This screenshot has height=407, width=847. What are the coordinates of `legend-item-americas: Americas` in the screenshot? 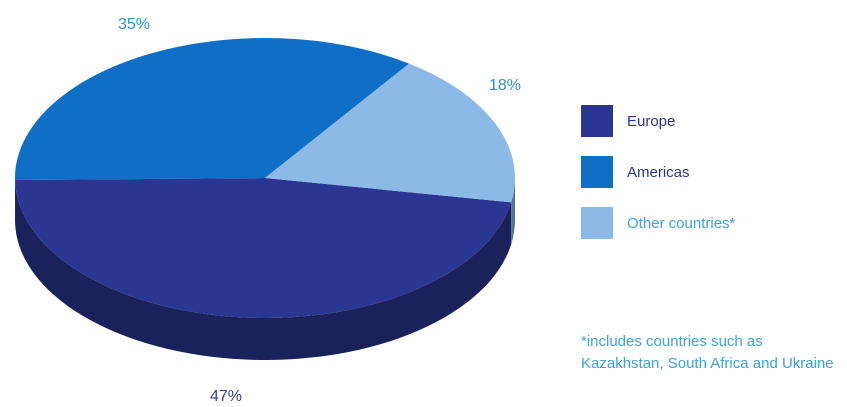 It's located at (658, 172).